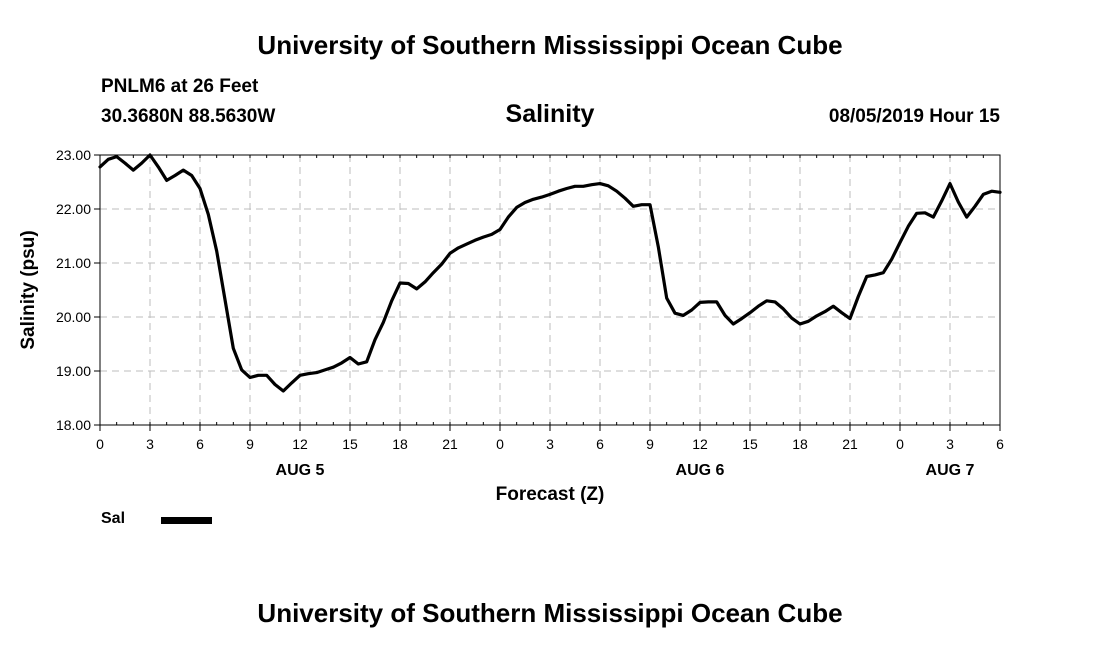 The height and width of the screenshot is (650, 1100). I want to click on legend-label: Sal, so click(113, 518).